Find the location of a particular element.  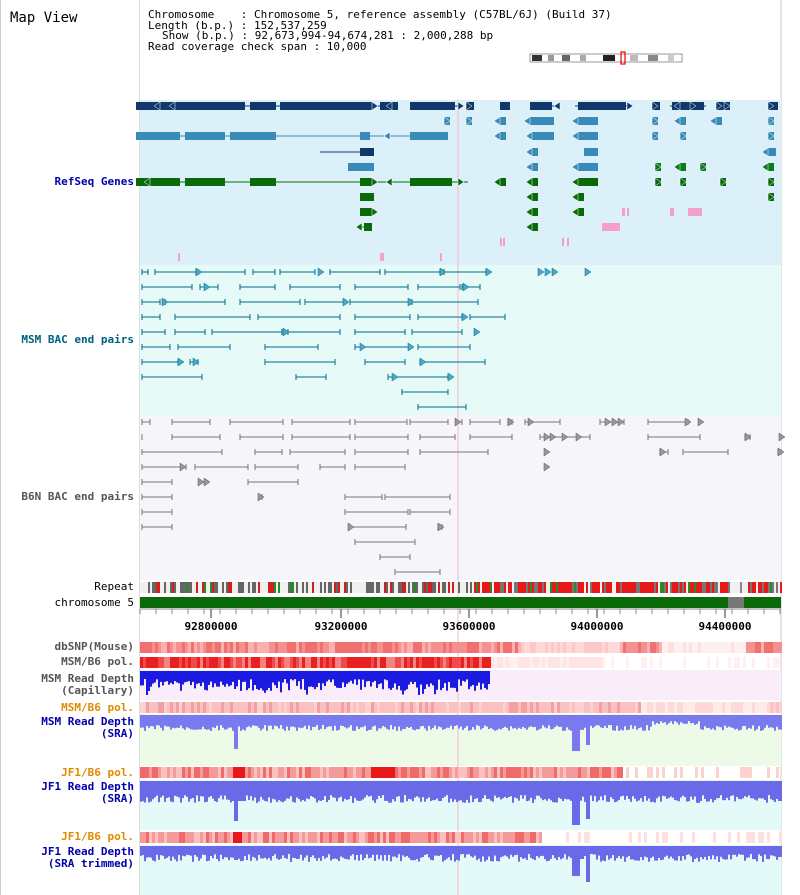

msm-capillary-depth-track is located at coordinates (315, 683).